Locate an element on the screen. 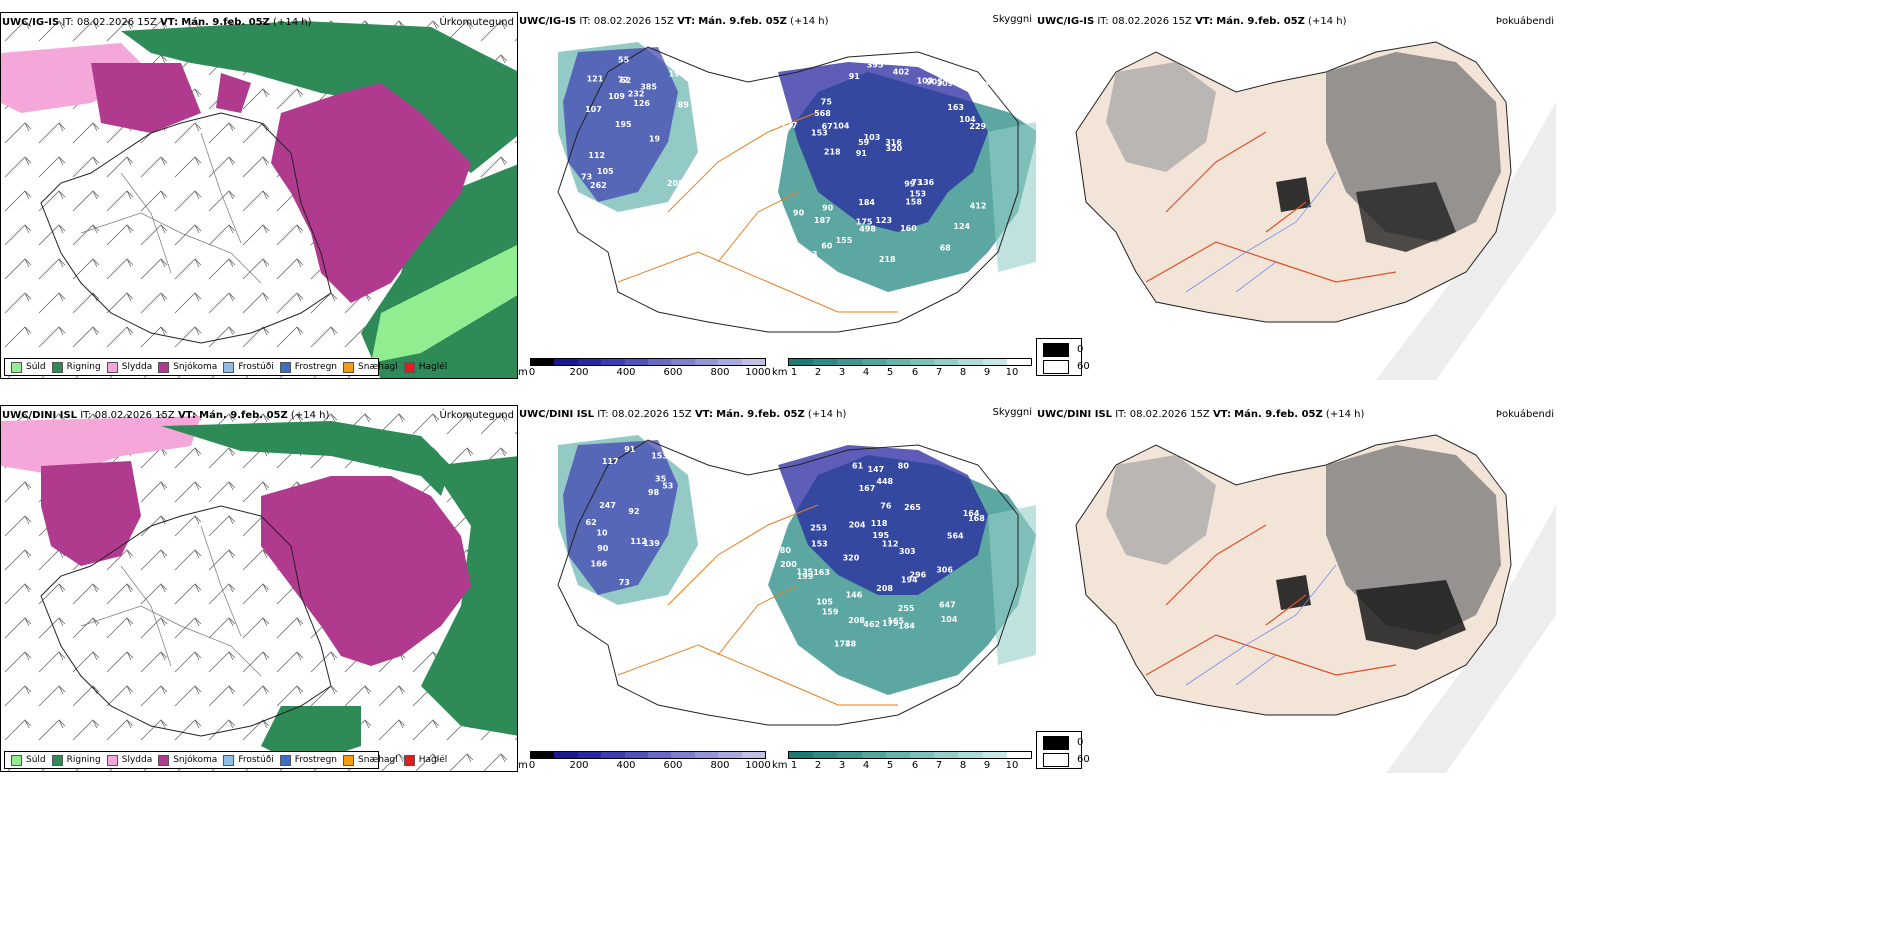 The image size is (1900, 950). cloud-base-label: 253 is located at coordinates (818, 528).